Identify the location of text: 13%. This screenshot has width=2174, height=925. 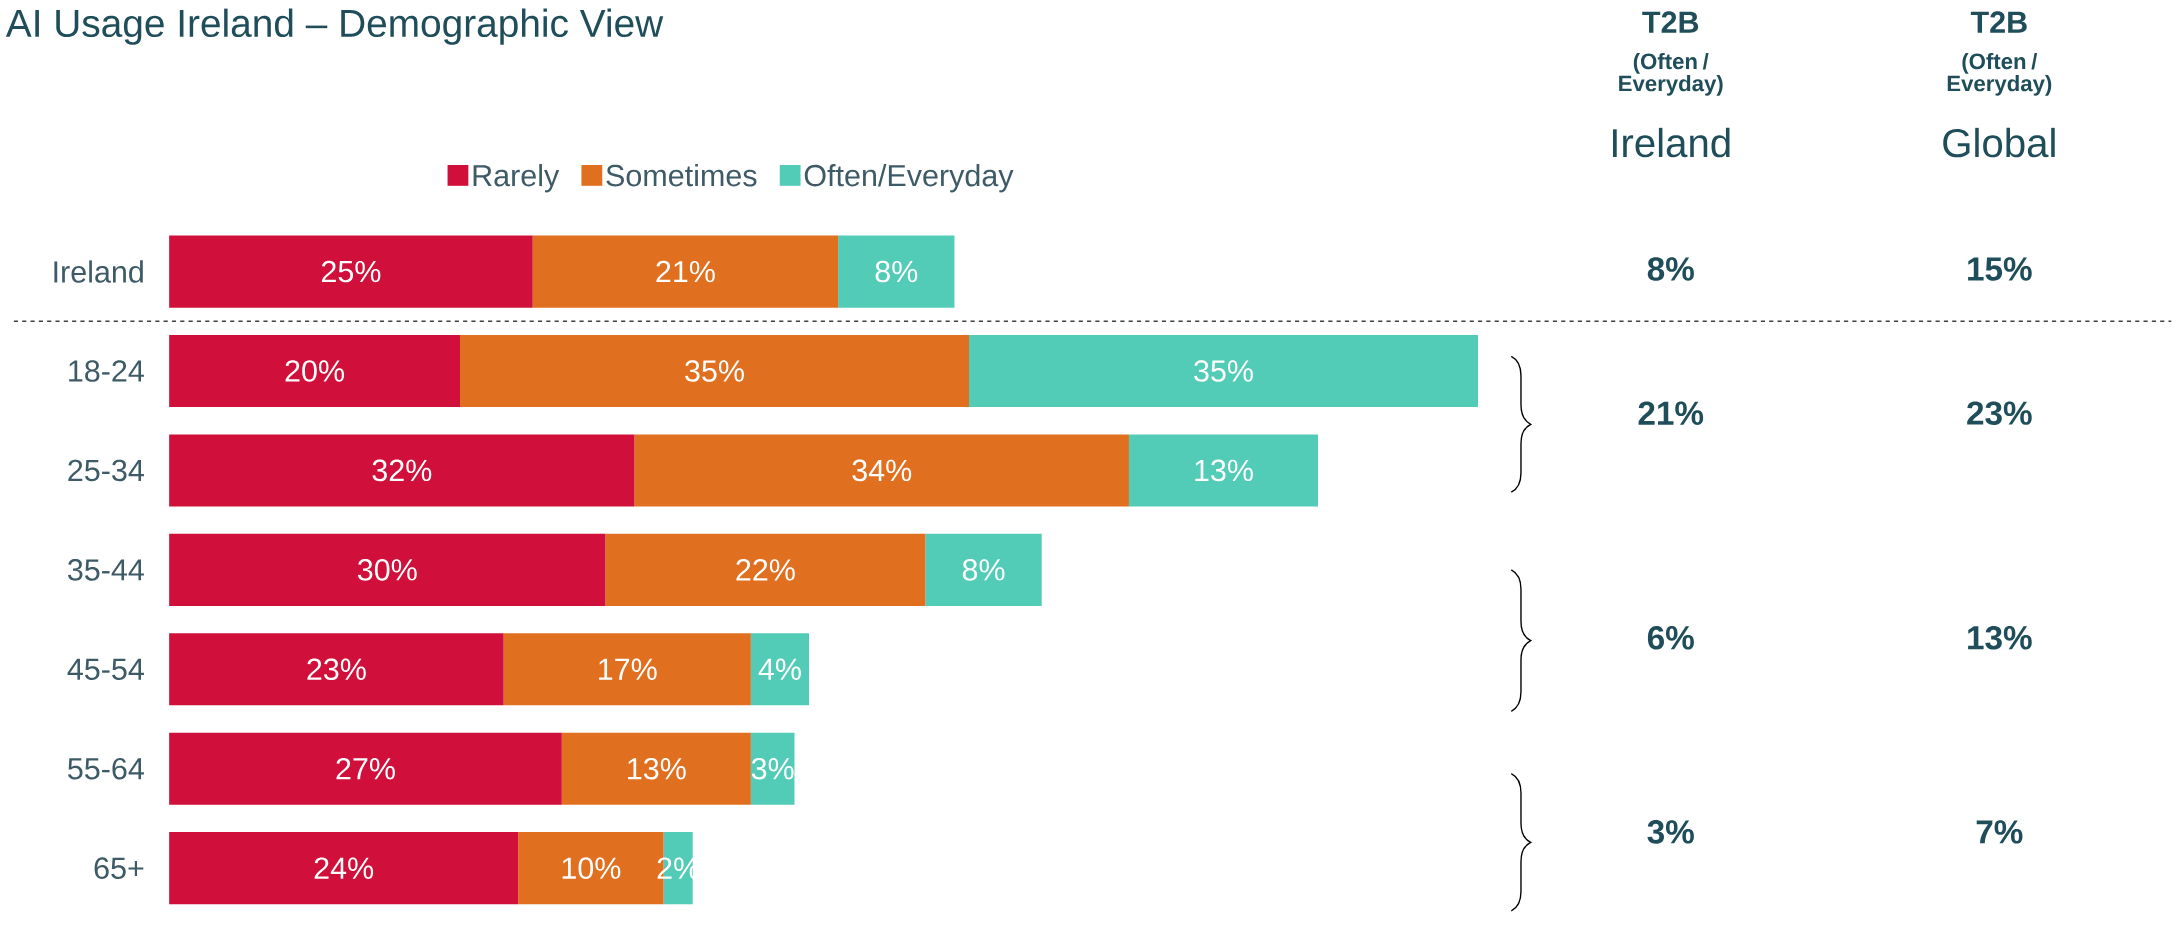
(2000, 638).